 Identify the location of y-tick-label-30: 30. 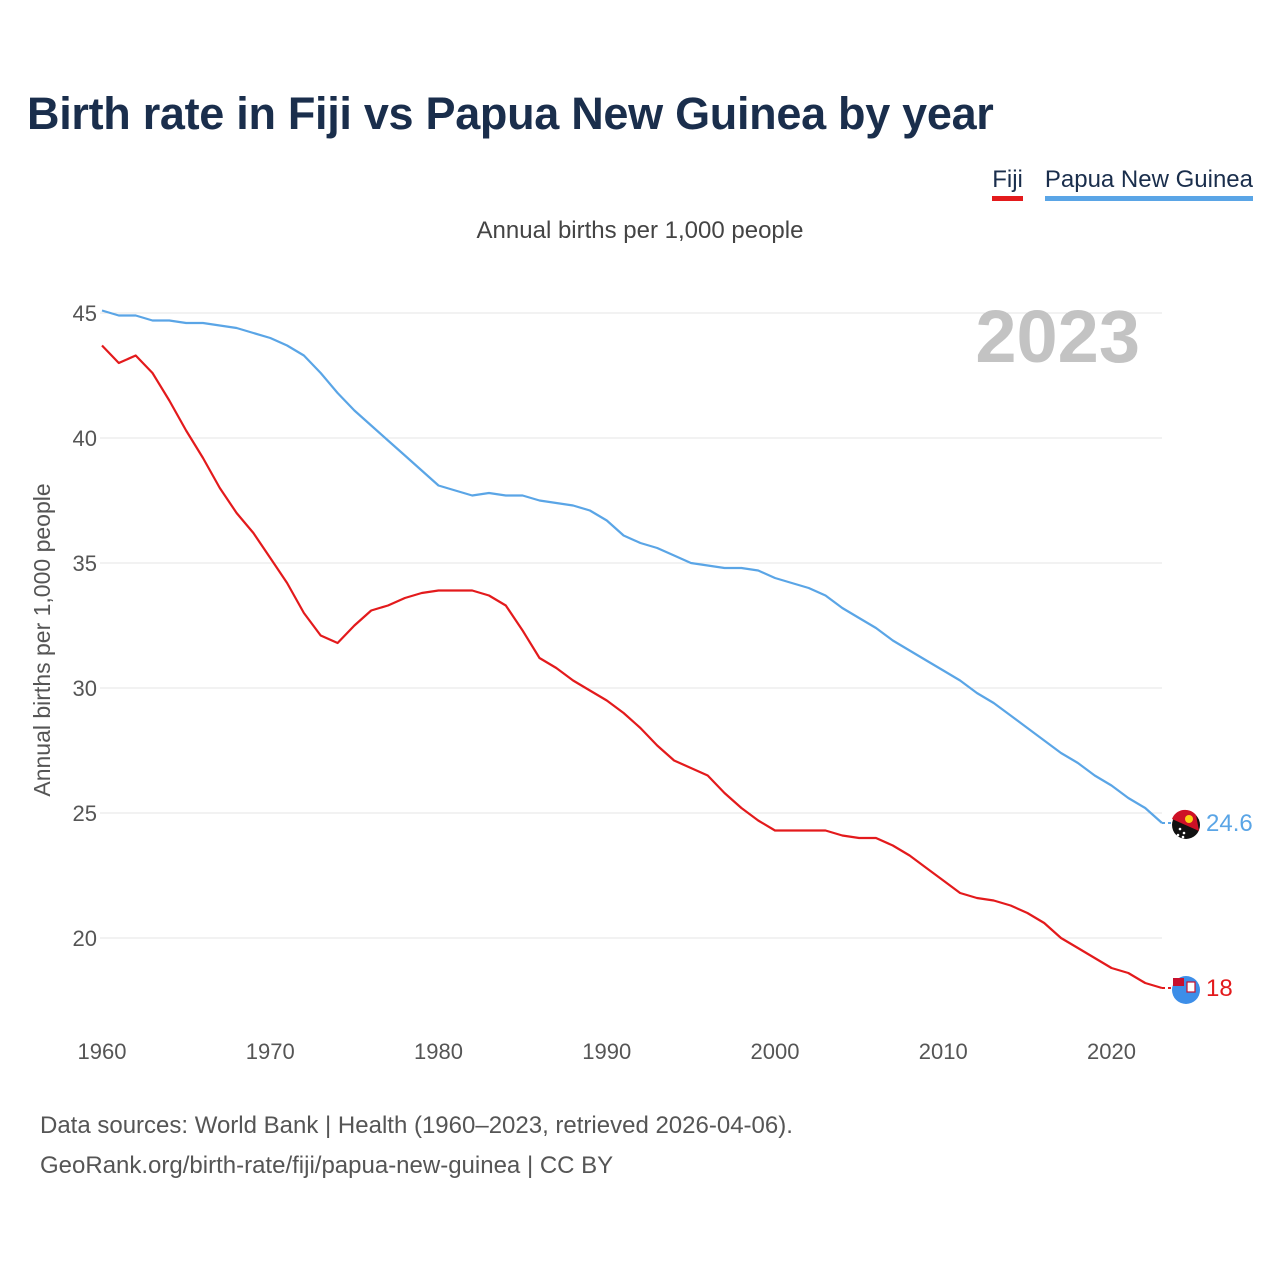
(85, 688).